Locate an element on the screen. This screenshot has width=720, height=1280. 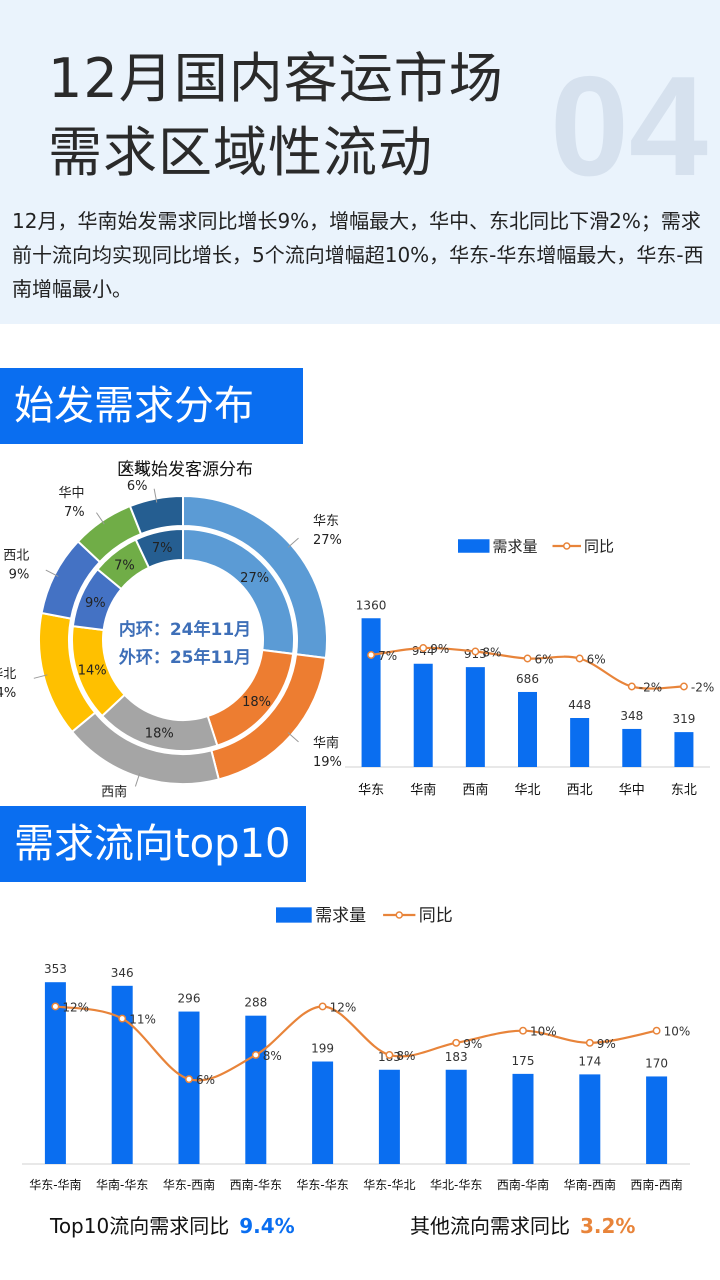
donut-category-0: 华东 is located at coordinates (326, 521).